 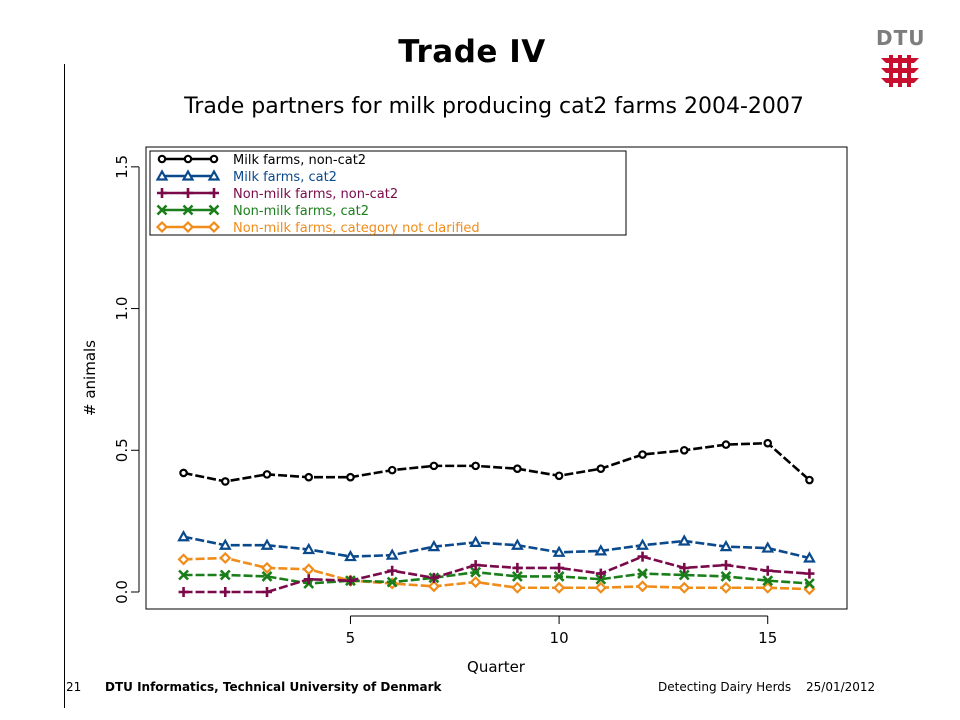 What do you see at coordinates (74, 687) in the screenshot?
I see `footer-page-number: 21` at bounding box center [74, 687].